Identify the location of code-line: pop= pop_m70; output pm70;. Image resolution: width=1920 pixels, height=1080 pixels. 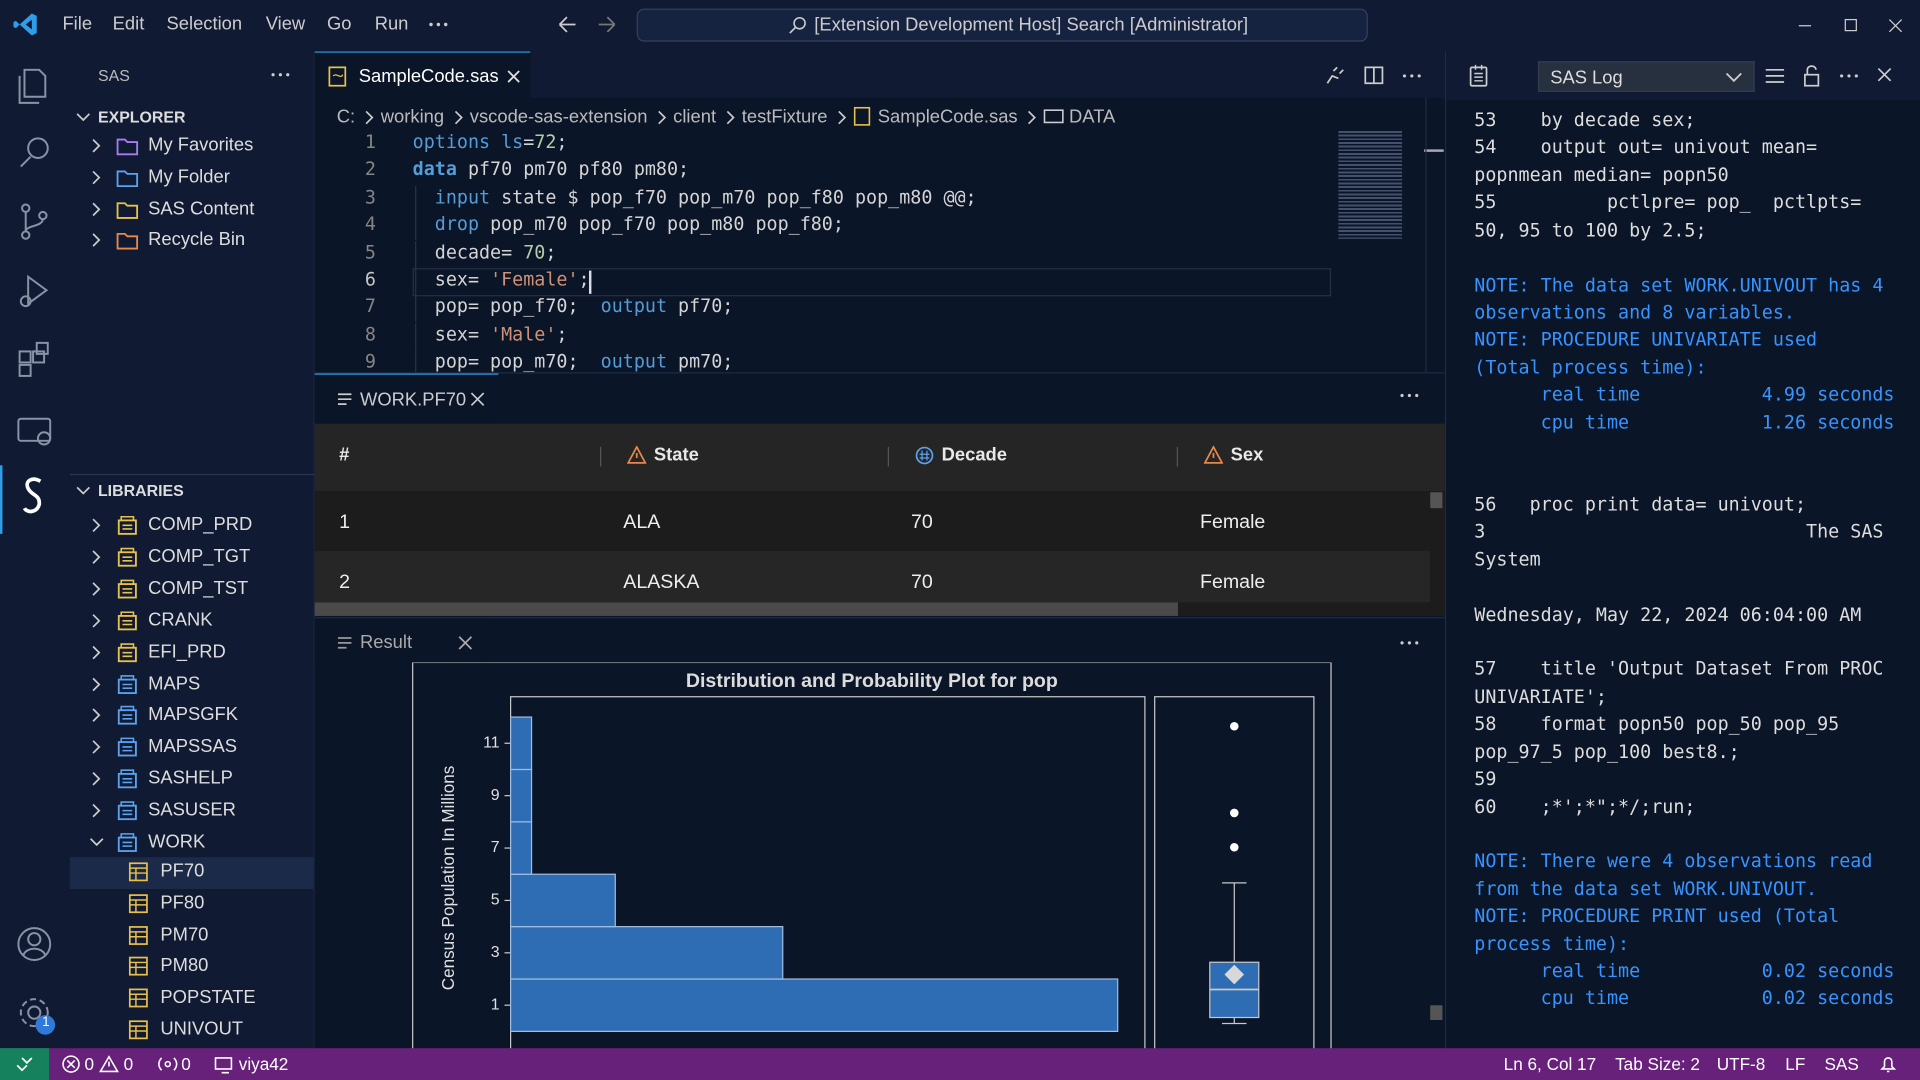
(573, 361).